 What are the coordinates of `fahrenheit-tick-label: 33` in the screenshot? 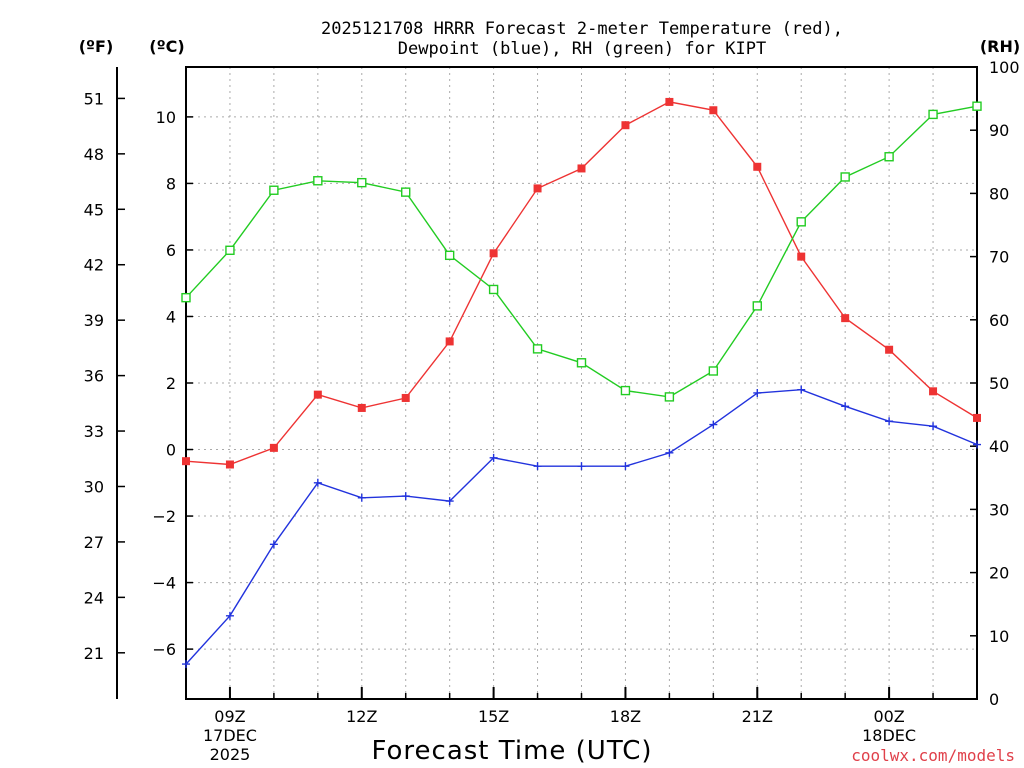 It's located at (94, 431).